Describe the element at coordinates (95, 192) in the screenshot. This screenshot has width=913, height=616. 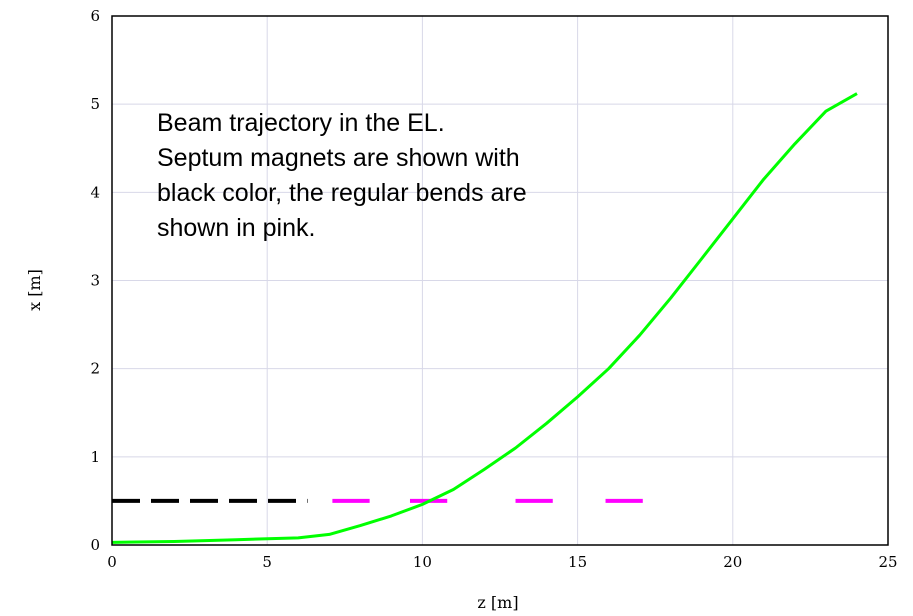
I see `y-tick-label: 4` at that location.